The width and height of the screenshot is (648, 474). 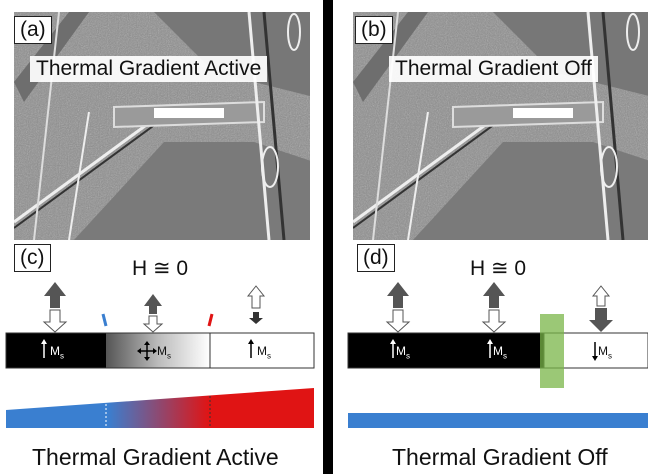 What do you see at coordinates (403, 352) in the screenshot?
I see `domain-label-d1: Ms` at bounding box center [403, 352].